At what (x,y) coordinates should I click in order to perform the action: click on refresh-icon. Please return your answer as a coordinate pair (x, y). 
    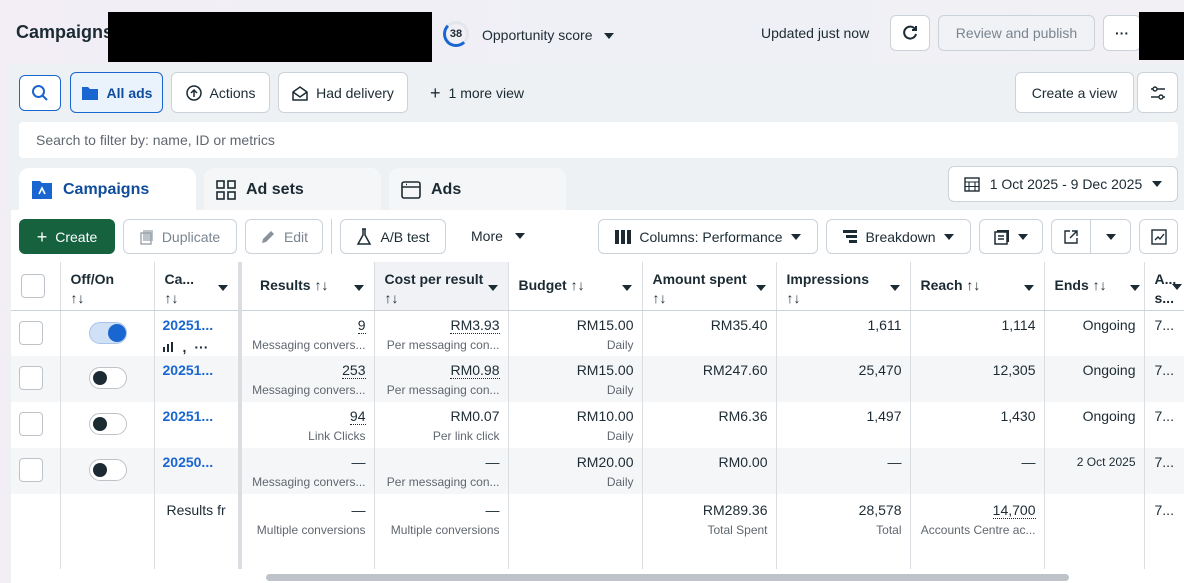
    Looking at the image, I should click on (910, 32).